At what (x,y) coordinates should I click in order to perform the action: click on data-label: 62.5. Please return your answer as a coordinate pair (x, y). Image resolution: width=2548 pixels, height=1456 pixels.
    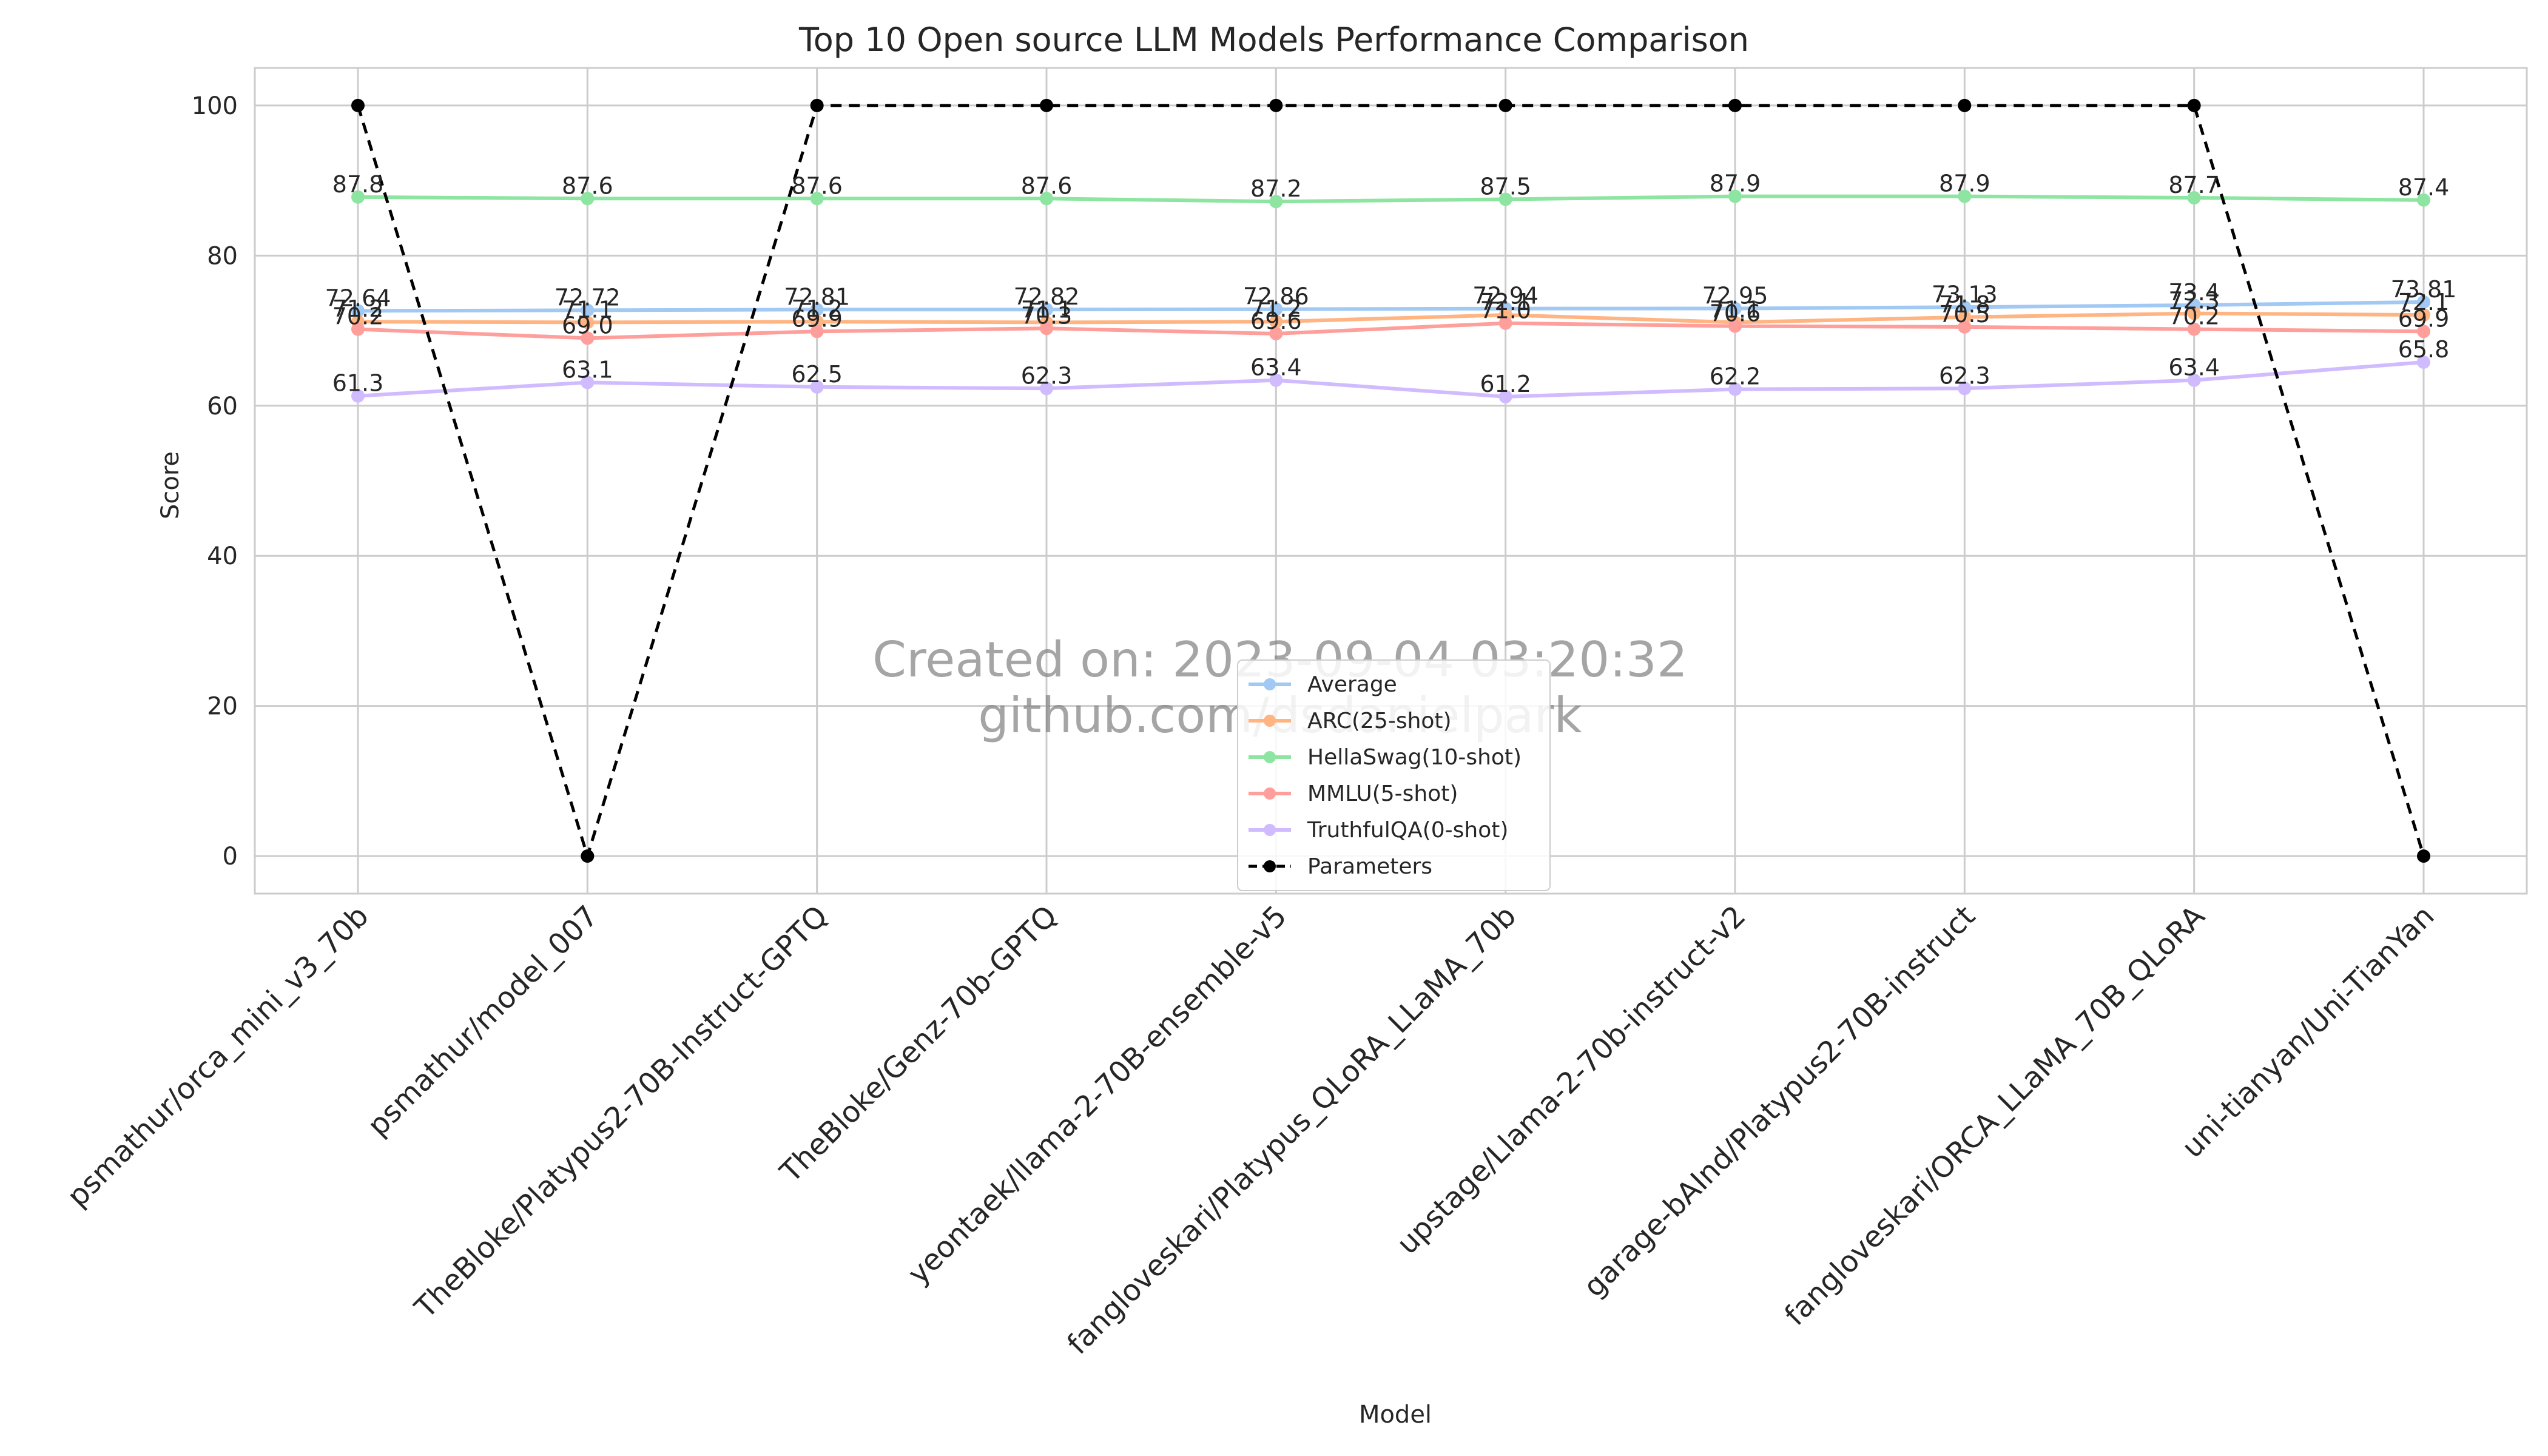
    Looking at the image, I should click on (817, 374).